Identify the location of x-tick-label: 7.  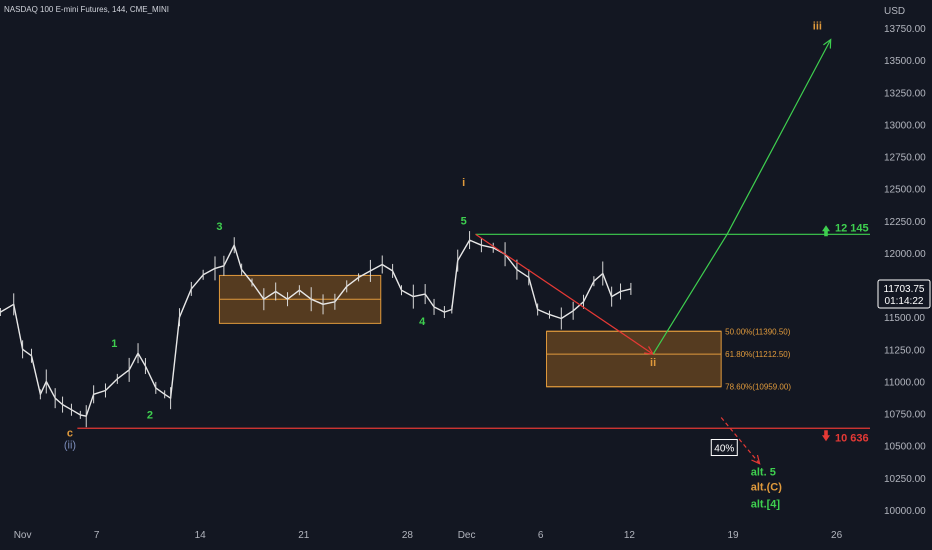
(97, 535).